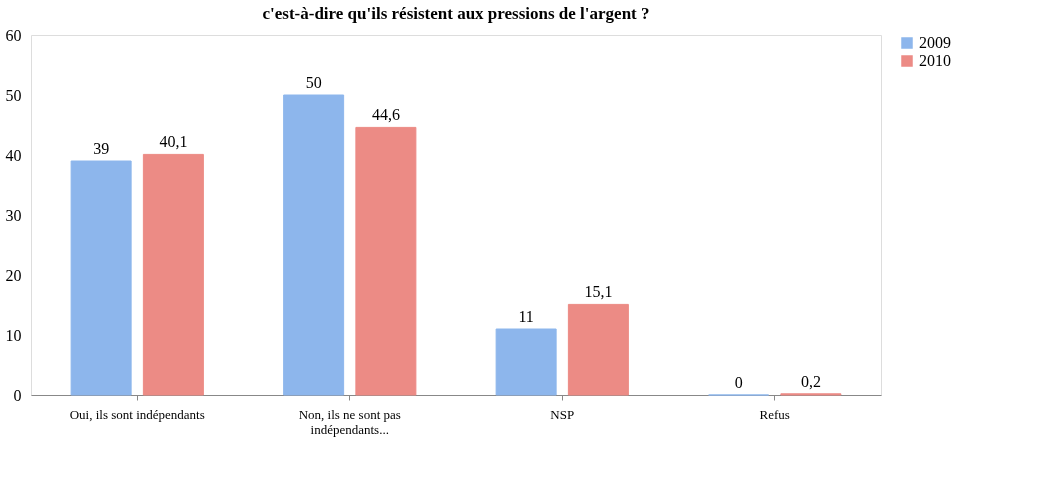 The image size is (1047, 495). I want to click on y-tick-label: 20, so click(13, 275).